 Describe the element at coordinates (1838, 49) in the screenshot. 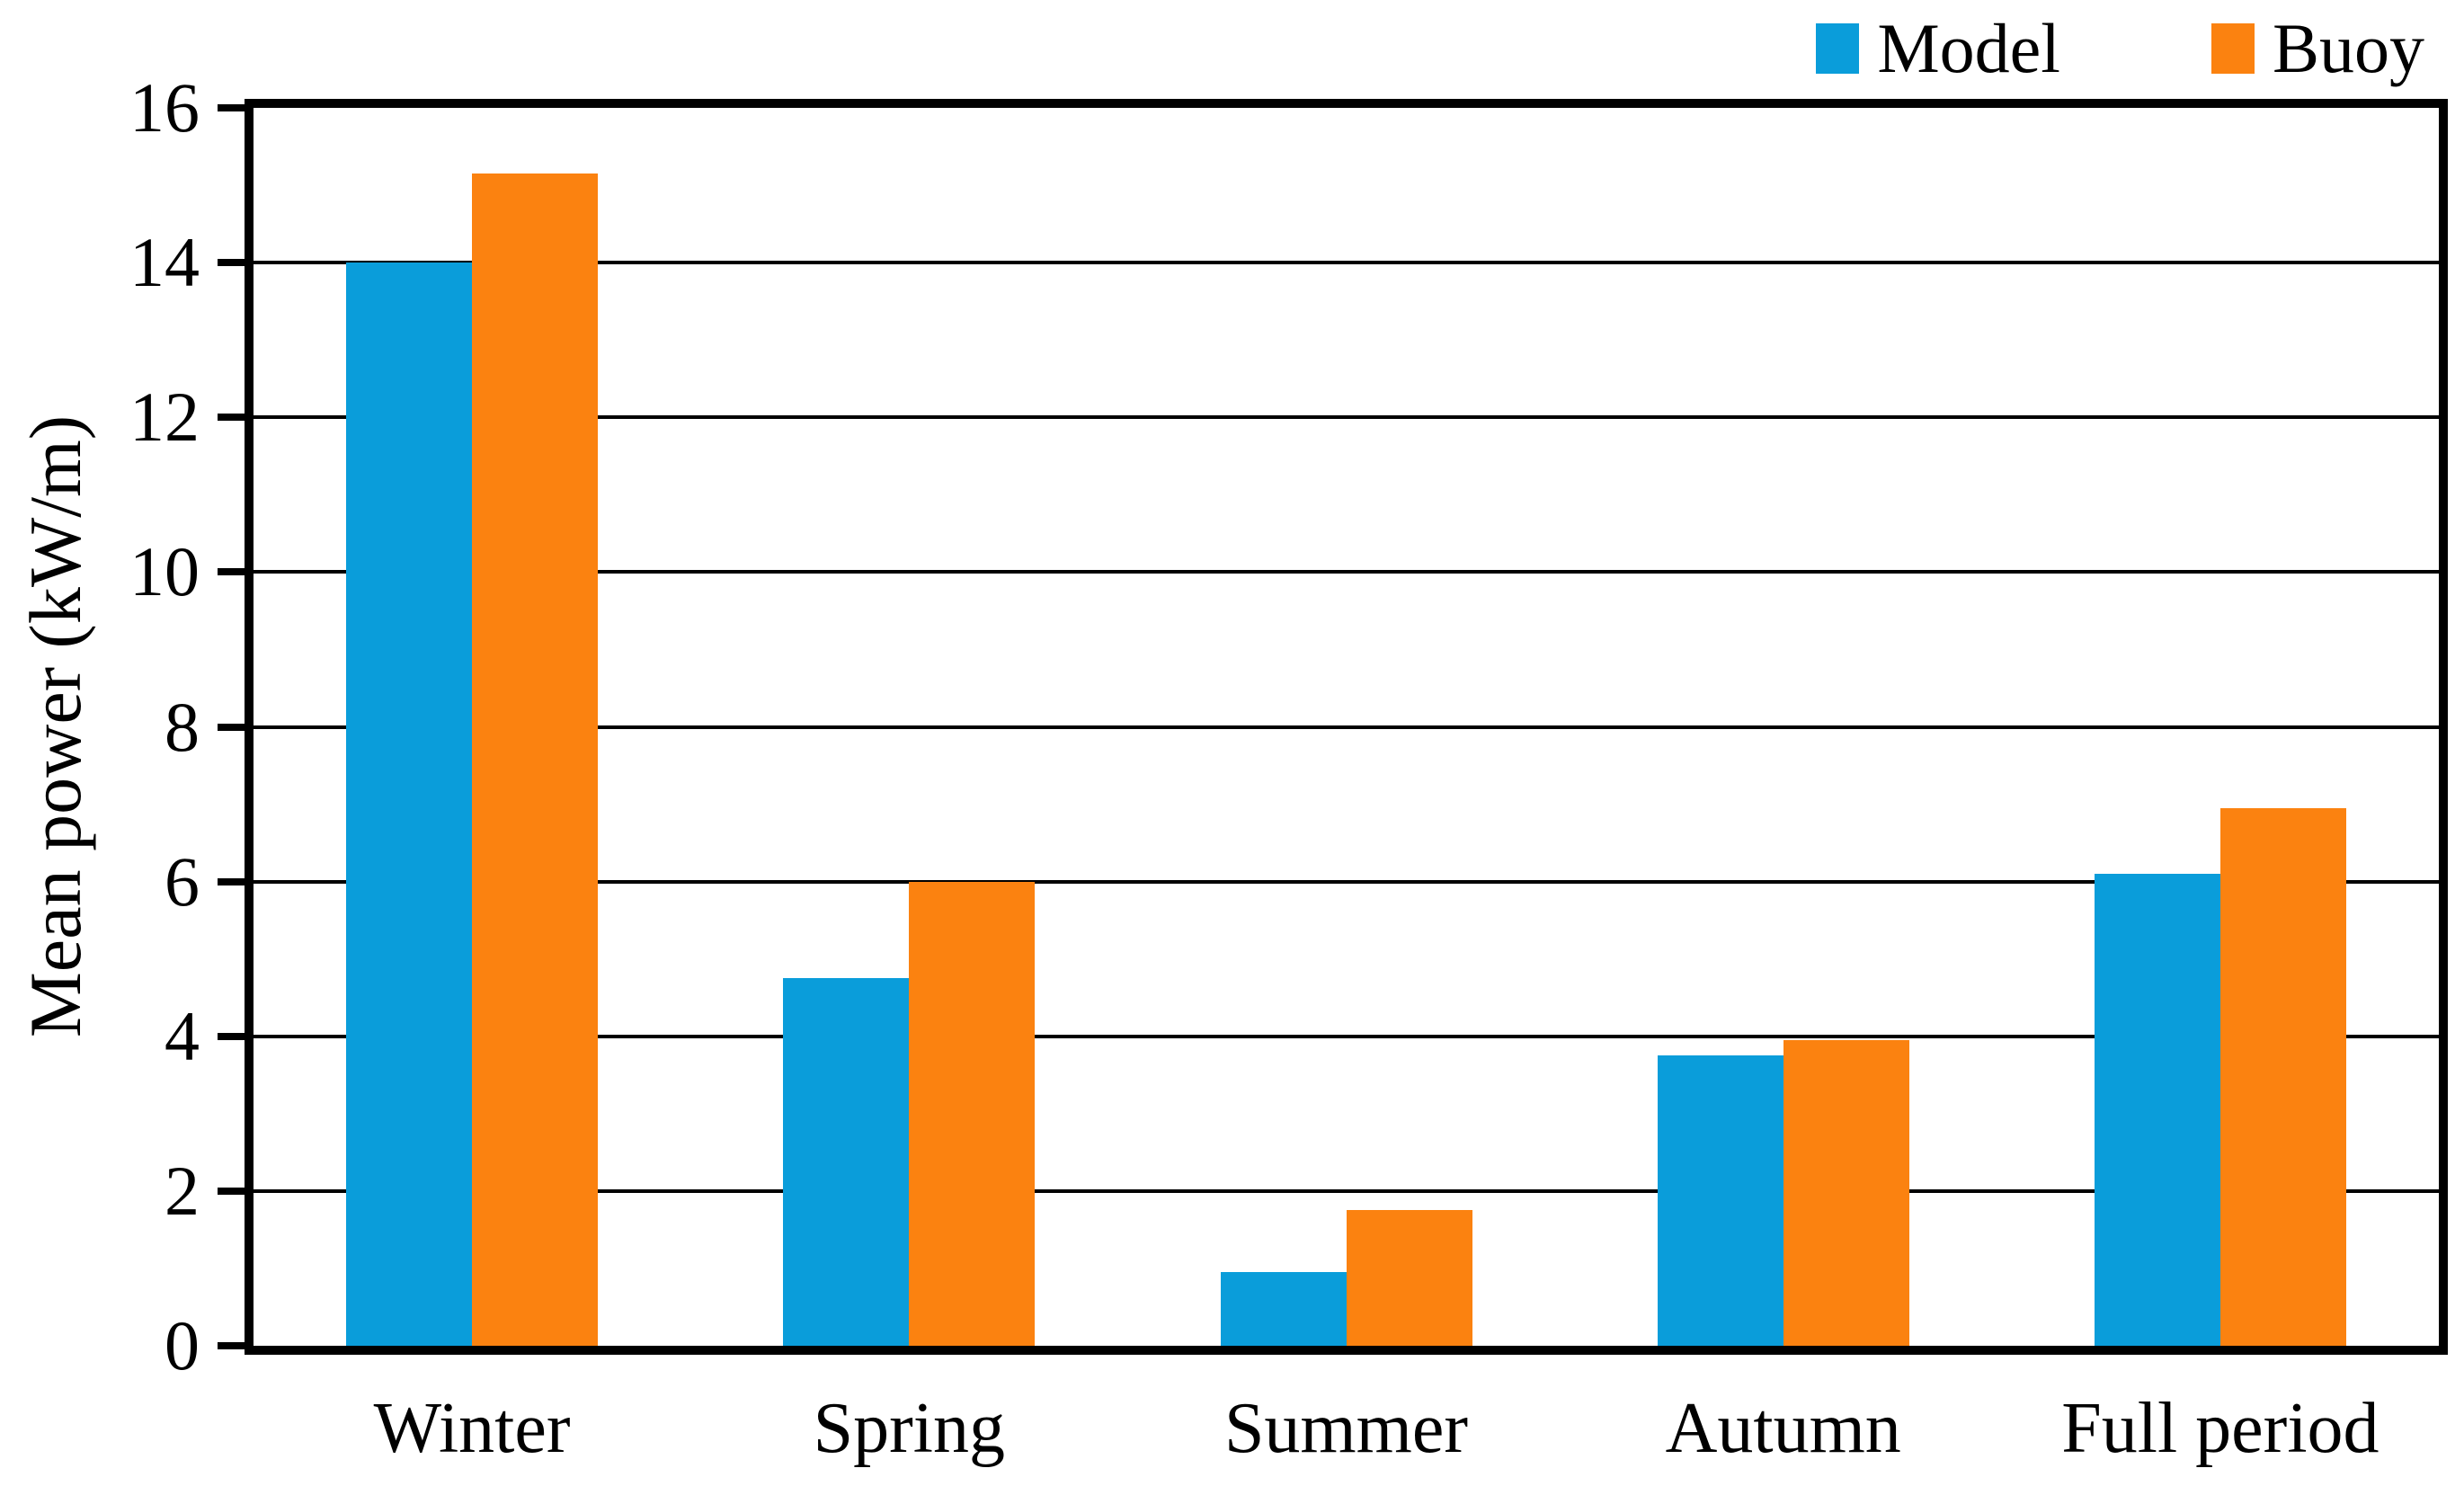

I see `model-swatch-icon` at that location.